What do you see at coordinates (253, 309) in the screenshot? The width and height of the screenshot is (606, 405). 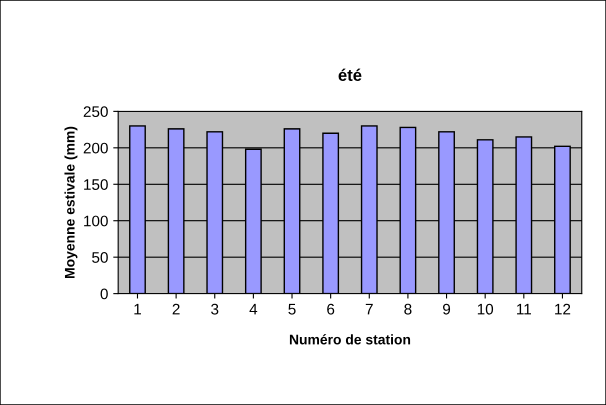 I see `x-tick-label: 4` at bounding box center [253, 309].